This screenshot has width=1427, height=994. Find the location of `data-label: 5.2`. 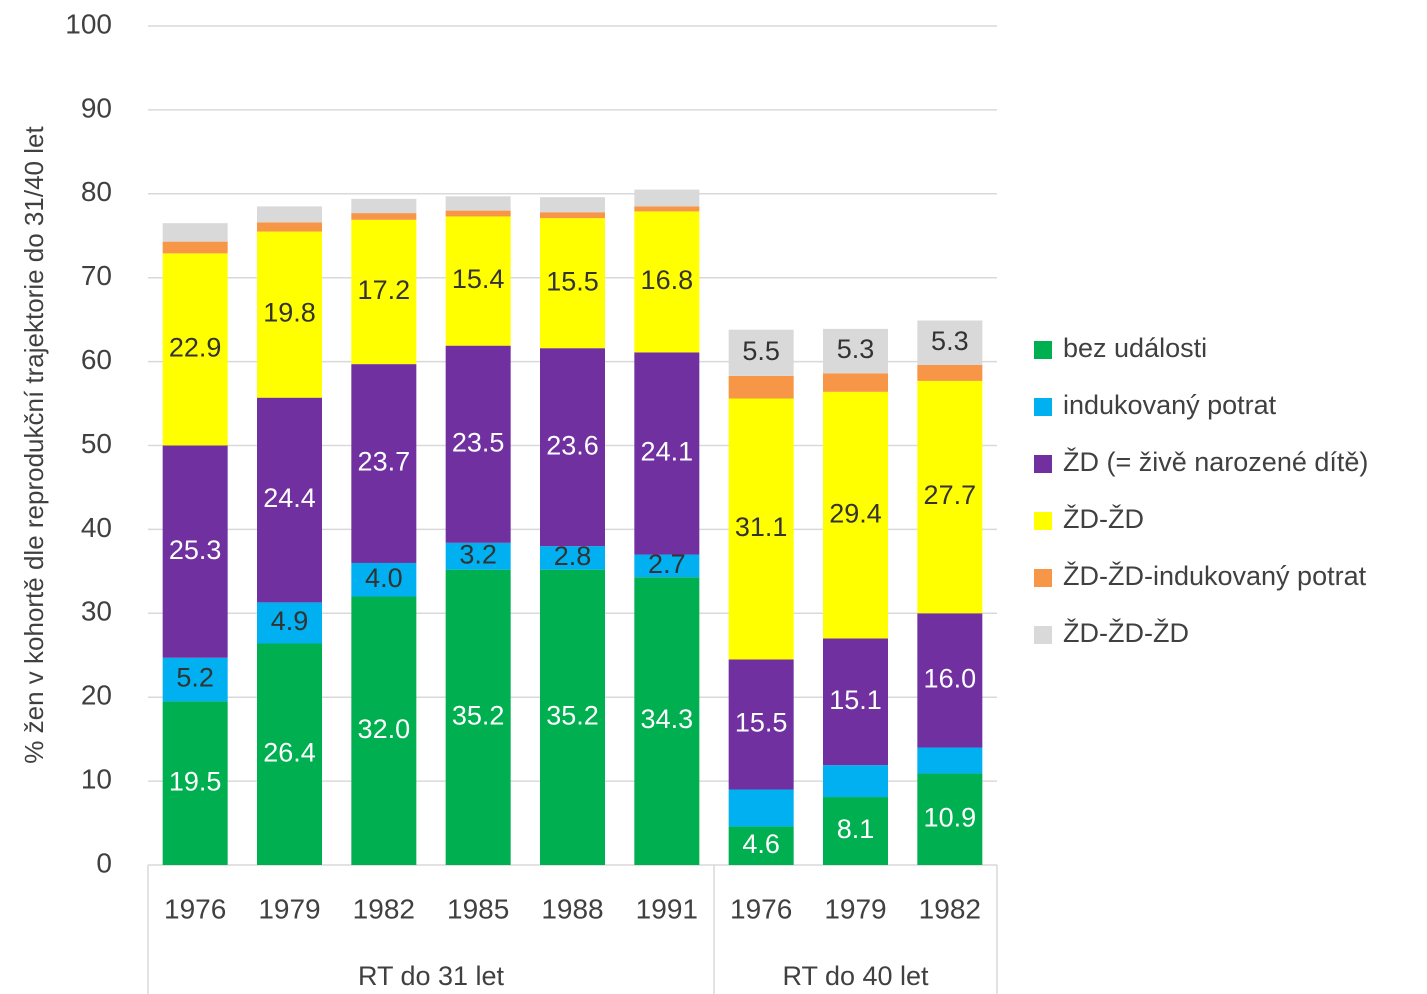

data-label: 5.2 is located at coordinates (195, 678).